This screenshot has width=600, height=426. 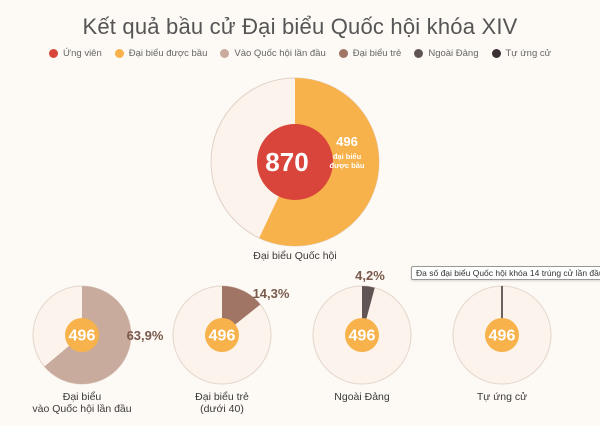 What do you see at coordinates (222, 397) in the screenshot?
I see `sub-caption1-1: Đại biểu trẻ` at bounding box center [222, 397].